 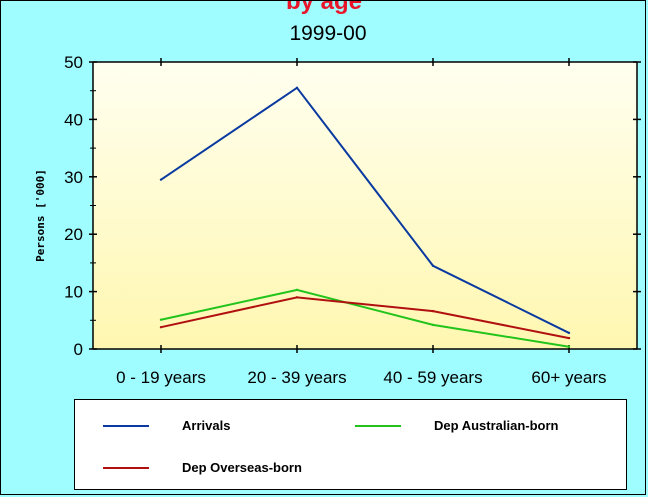 What do you see at coordinates (496, 425) in the screenshot?
I see `legend-label-dep-australian-born: Dep Australian-born` at bounding box center [496, 425].